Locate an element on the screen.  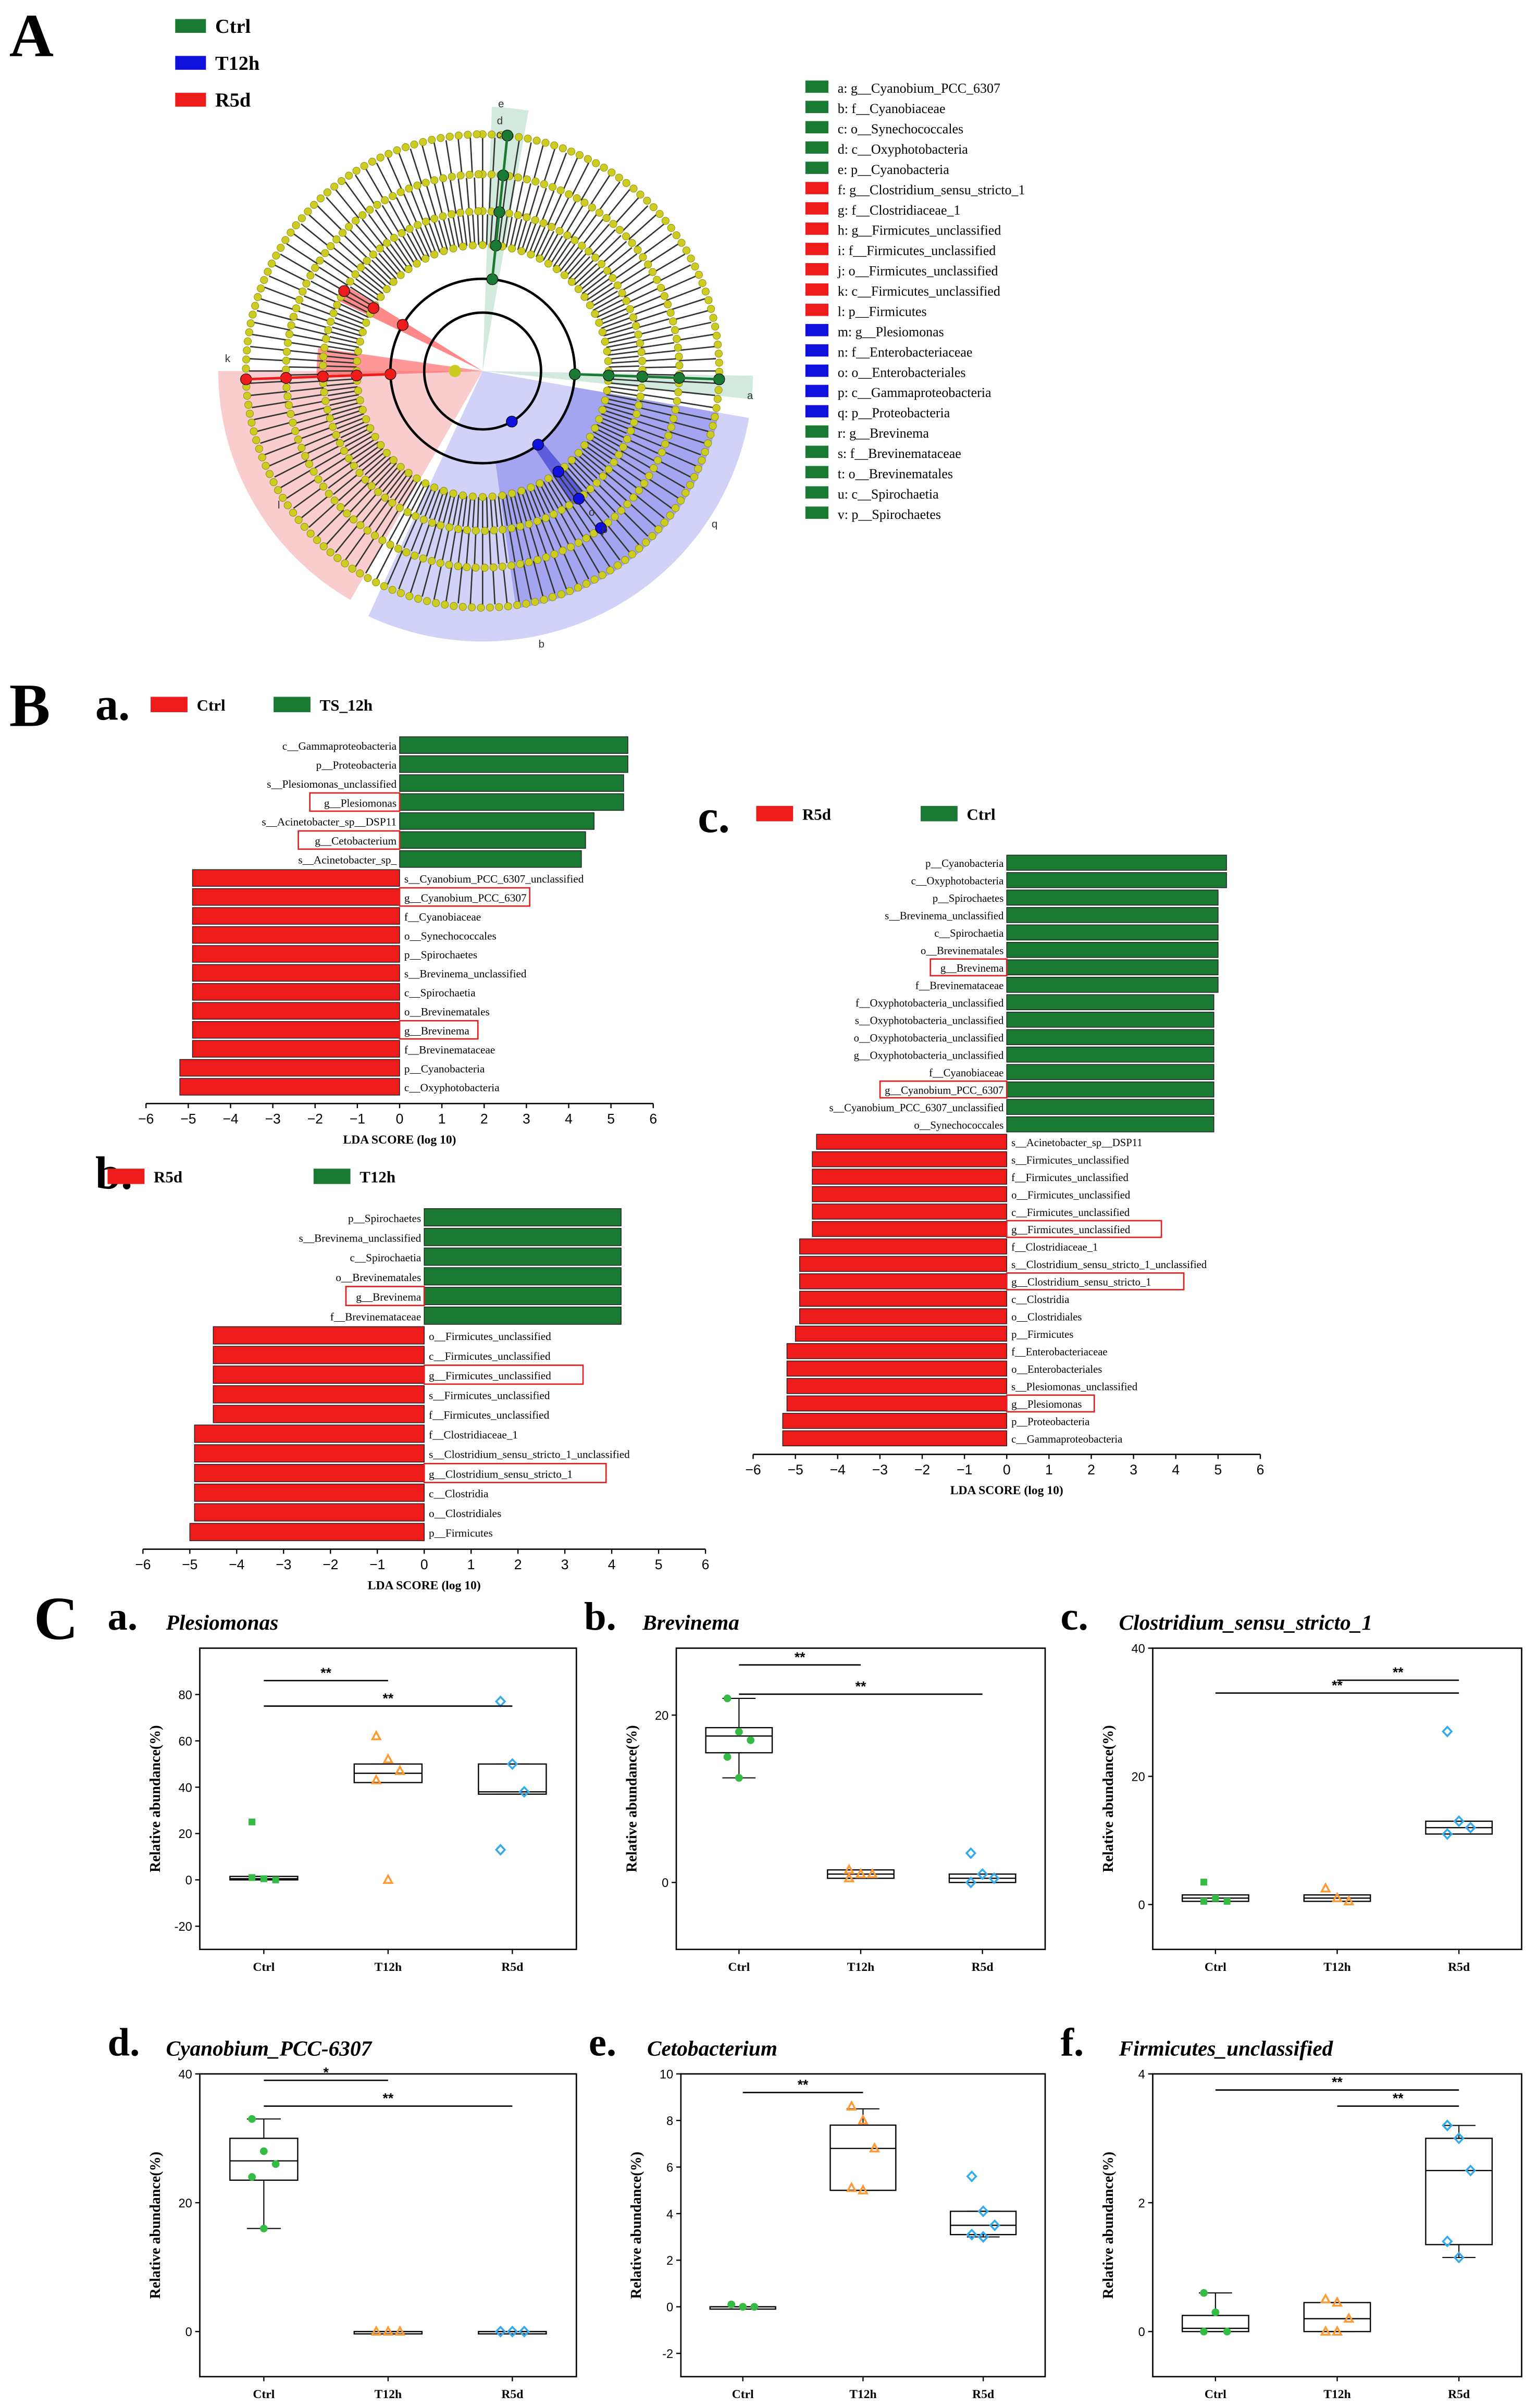
boxplot-x-tick-label: T12h is located at coordinates (1336, 1967).